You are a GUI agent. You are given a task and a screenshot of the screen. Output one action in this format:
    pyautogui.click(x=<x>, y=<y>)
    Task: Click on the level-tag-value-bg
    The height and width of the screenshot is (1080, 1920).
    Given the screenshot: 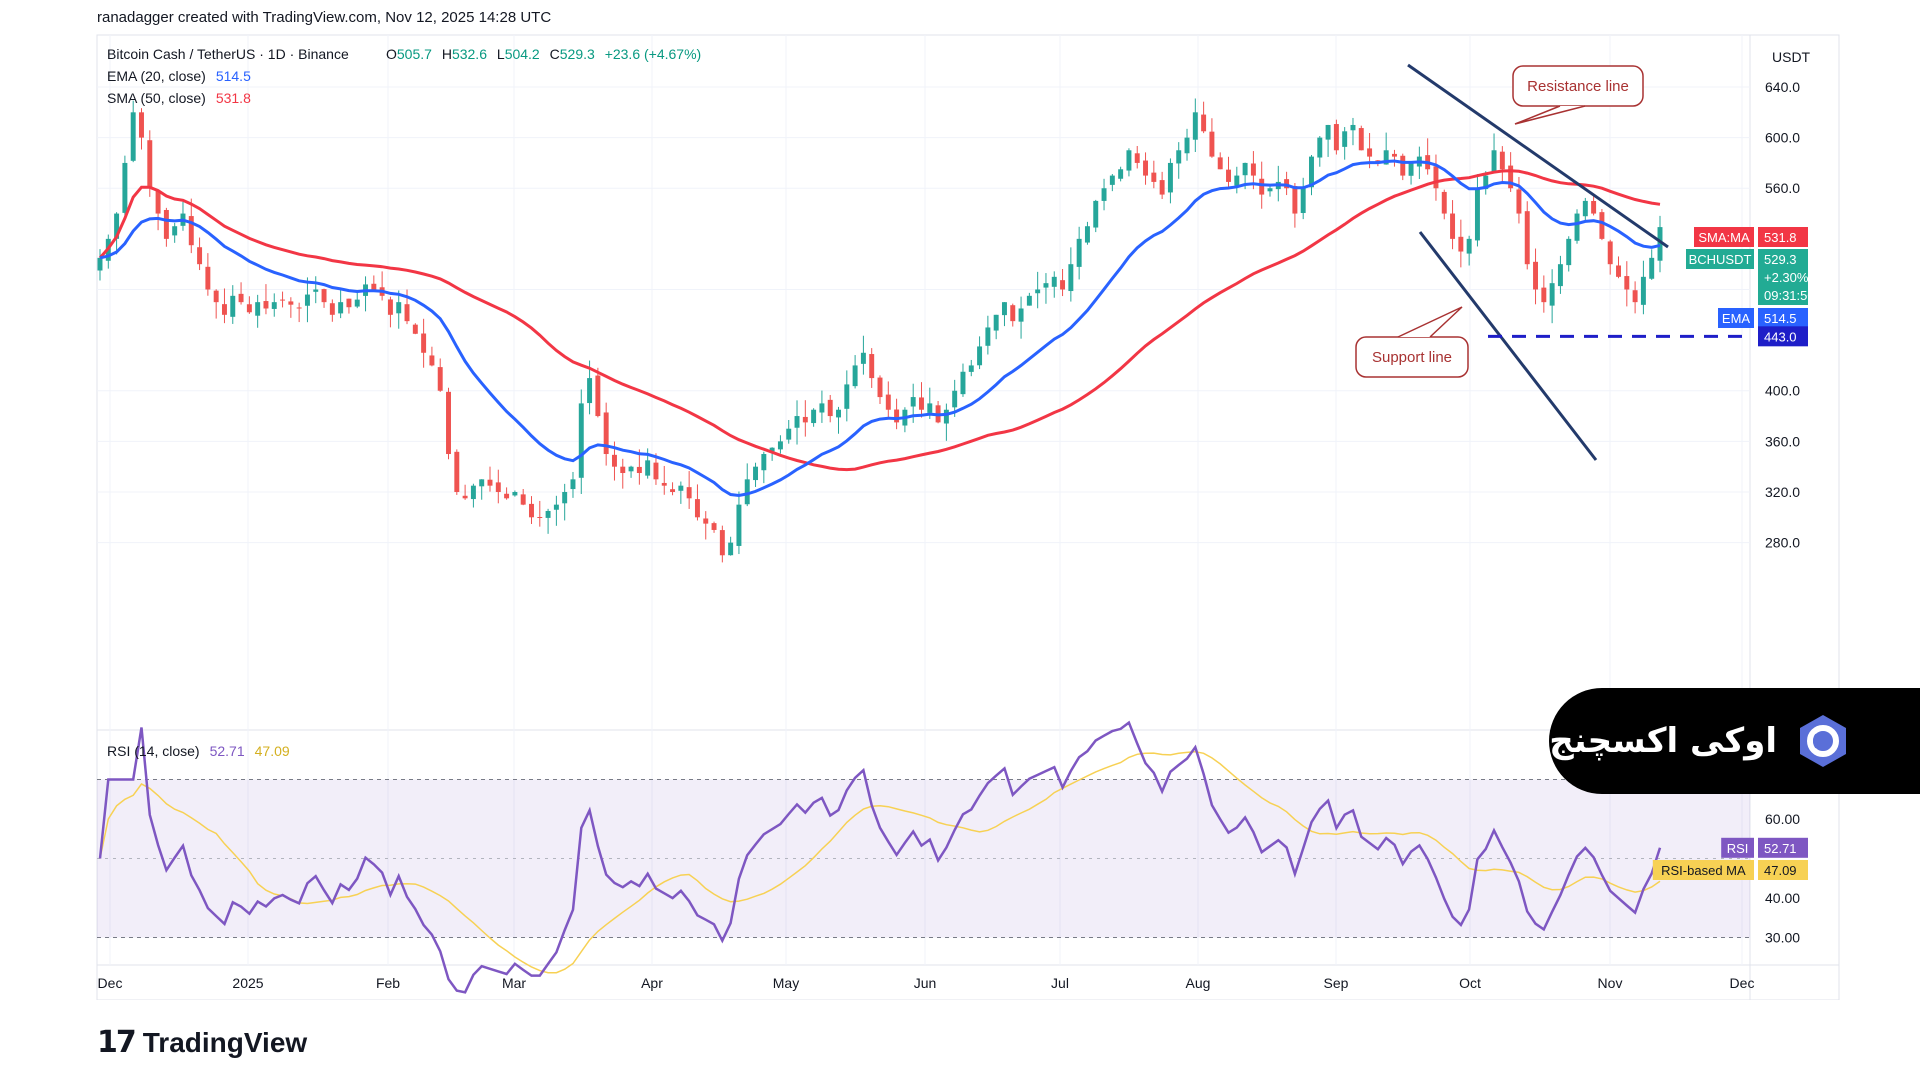 What is the action you would take?
    pyautogui.click(x=1783, y=336)
    